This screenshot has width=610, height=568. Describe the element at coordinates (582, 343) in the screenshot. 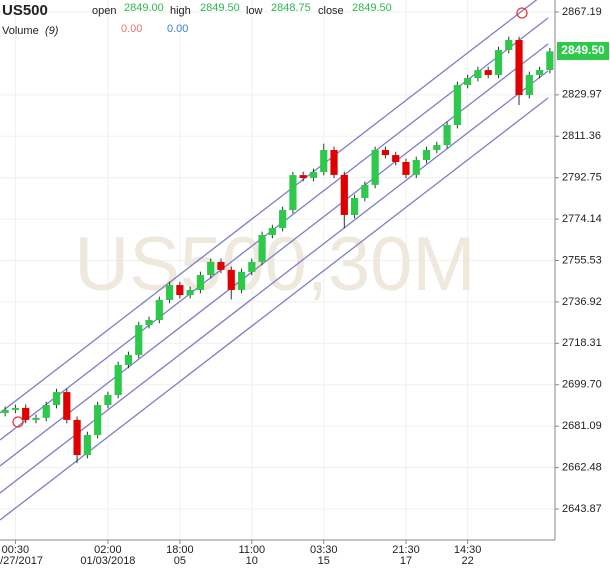

I see `y-tick-label: 2718.31` at that location.